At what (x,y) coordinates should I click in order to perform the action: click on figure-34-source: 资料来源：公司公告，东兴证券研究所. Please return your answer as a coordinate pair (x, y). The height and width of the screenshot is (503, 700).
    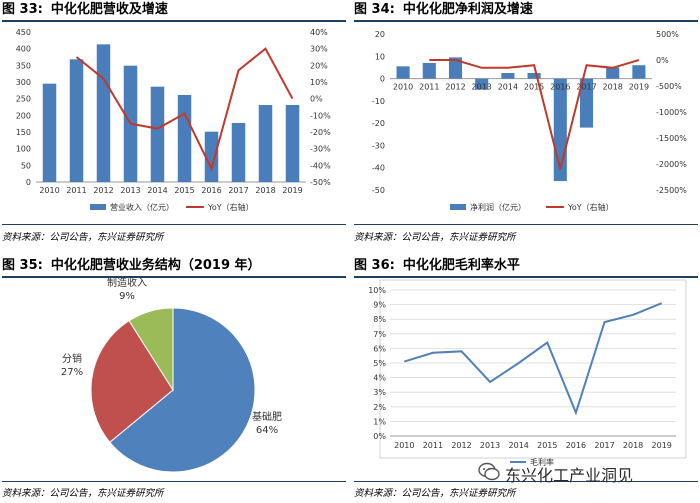
    Looking at the image, I should click on (435, 237).